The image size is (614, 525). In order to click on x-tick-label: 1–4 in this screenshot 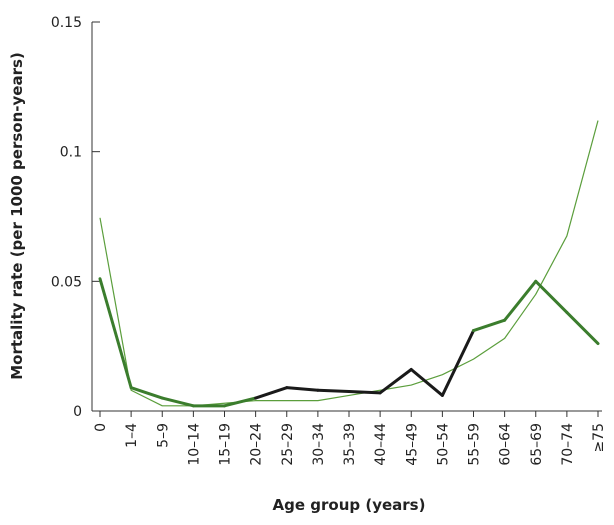, I will do `click(132, 435)`.